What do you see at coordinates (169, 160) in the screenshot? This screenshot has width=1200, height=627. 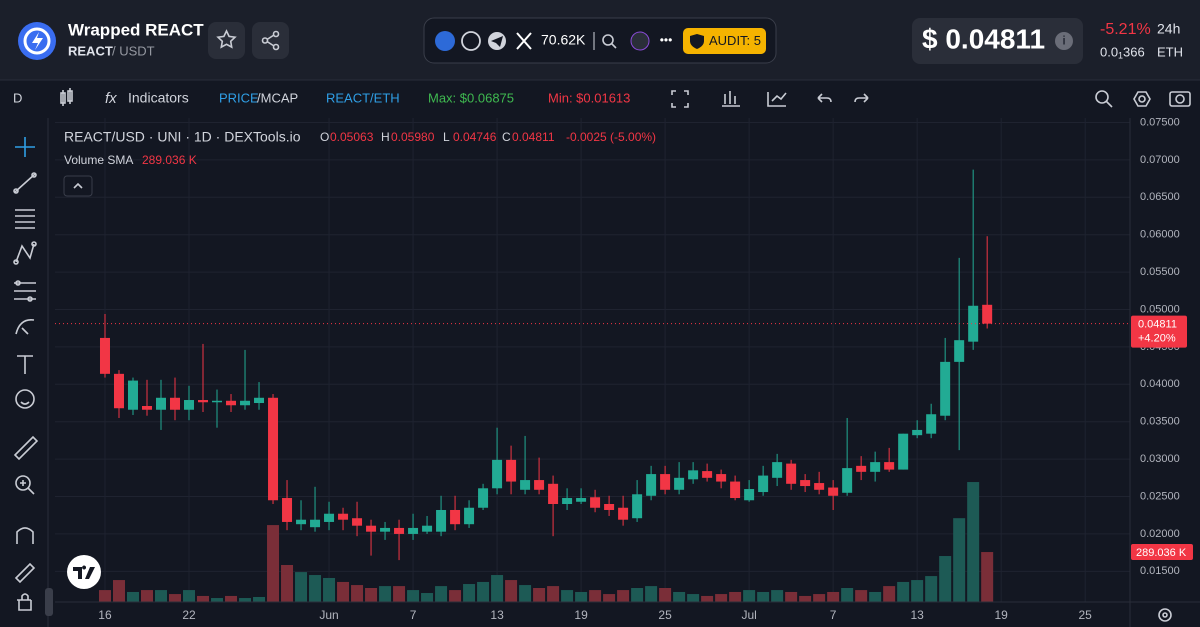 I see `volume-value: 289.036 K` at bounding box center [169, 160].